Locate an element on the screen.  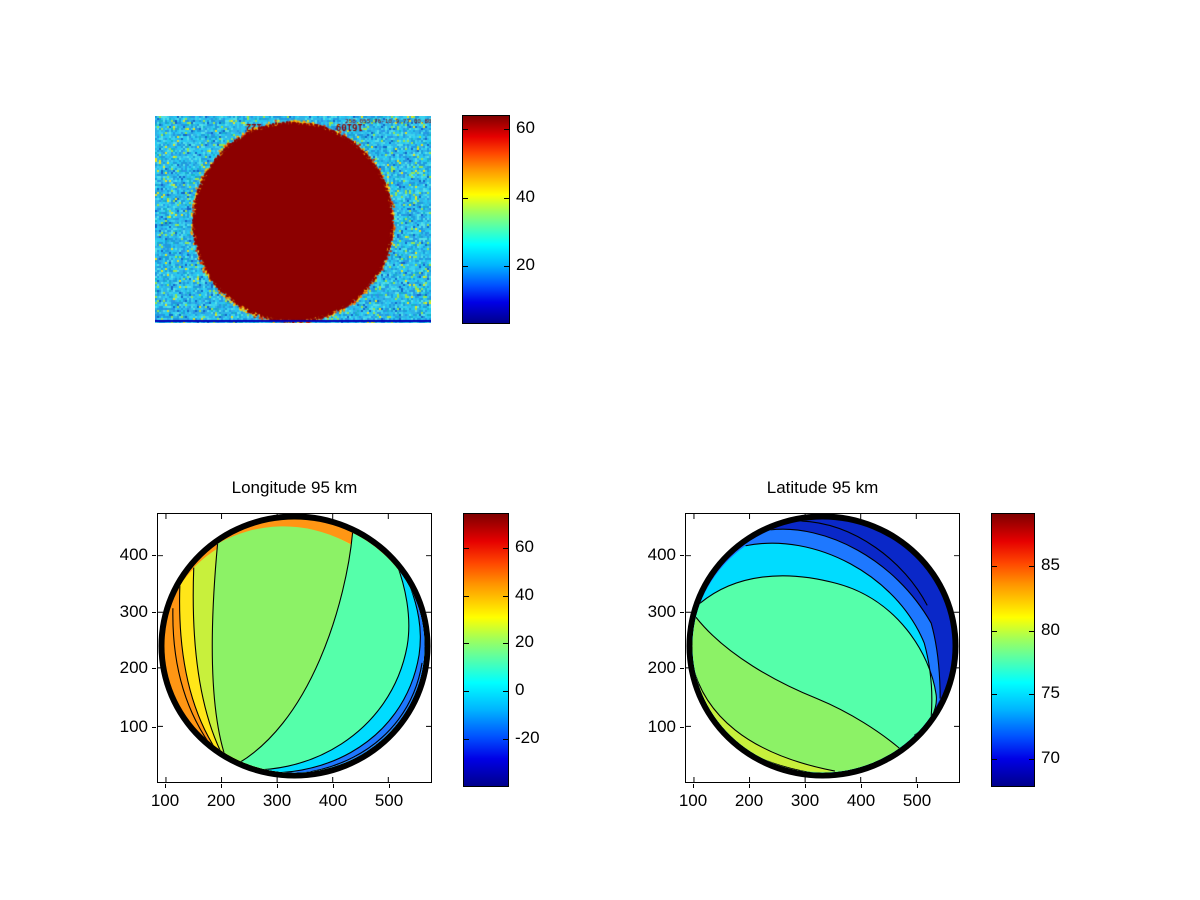
latitude-contour-svg is located at coordinates (822, 648).